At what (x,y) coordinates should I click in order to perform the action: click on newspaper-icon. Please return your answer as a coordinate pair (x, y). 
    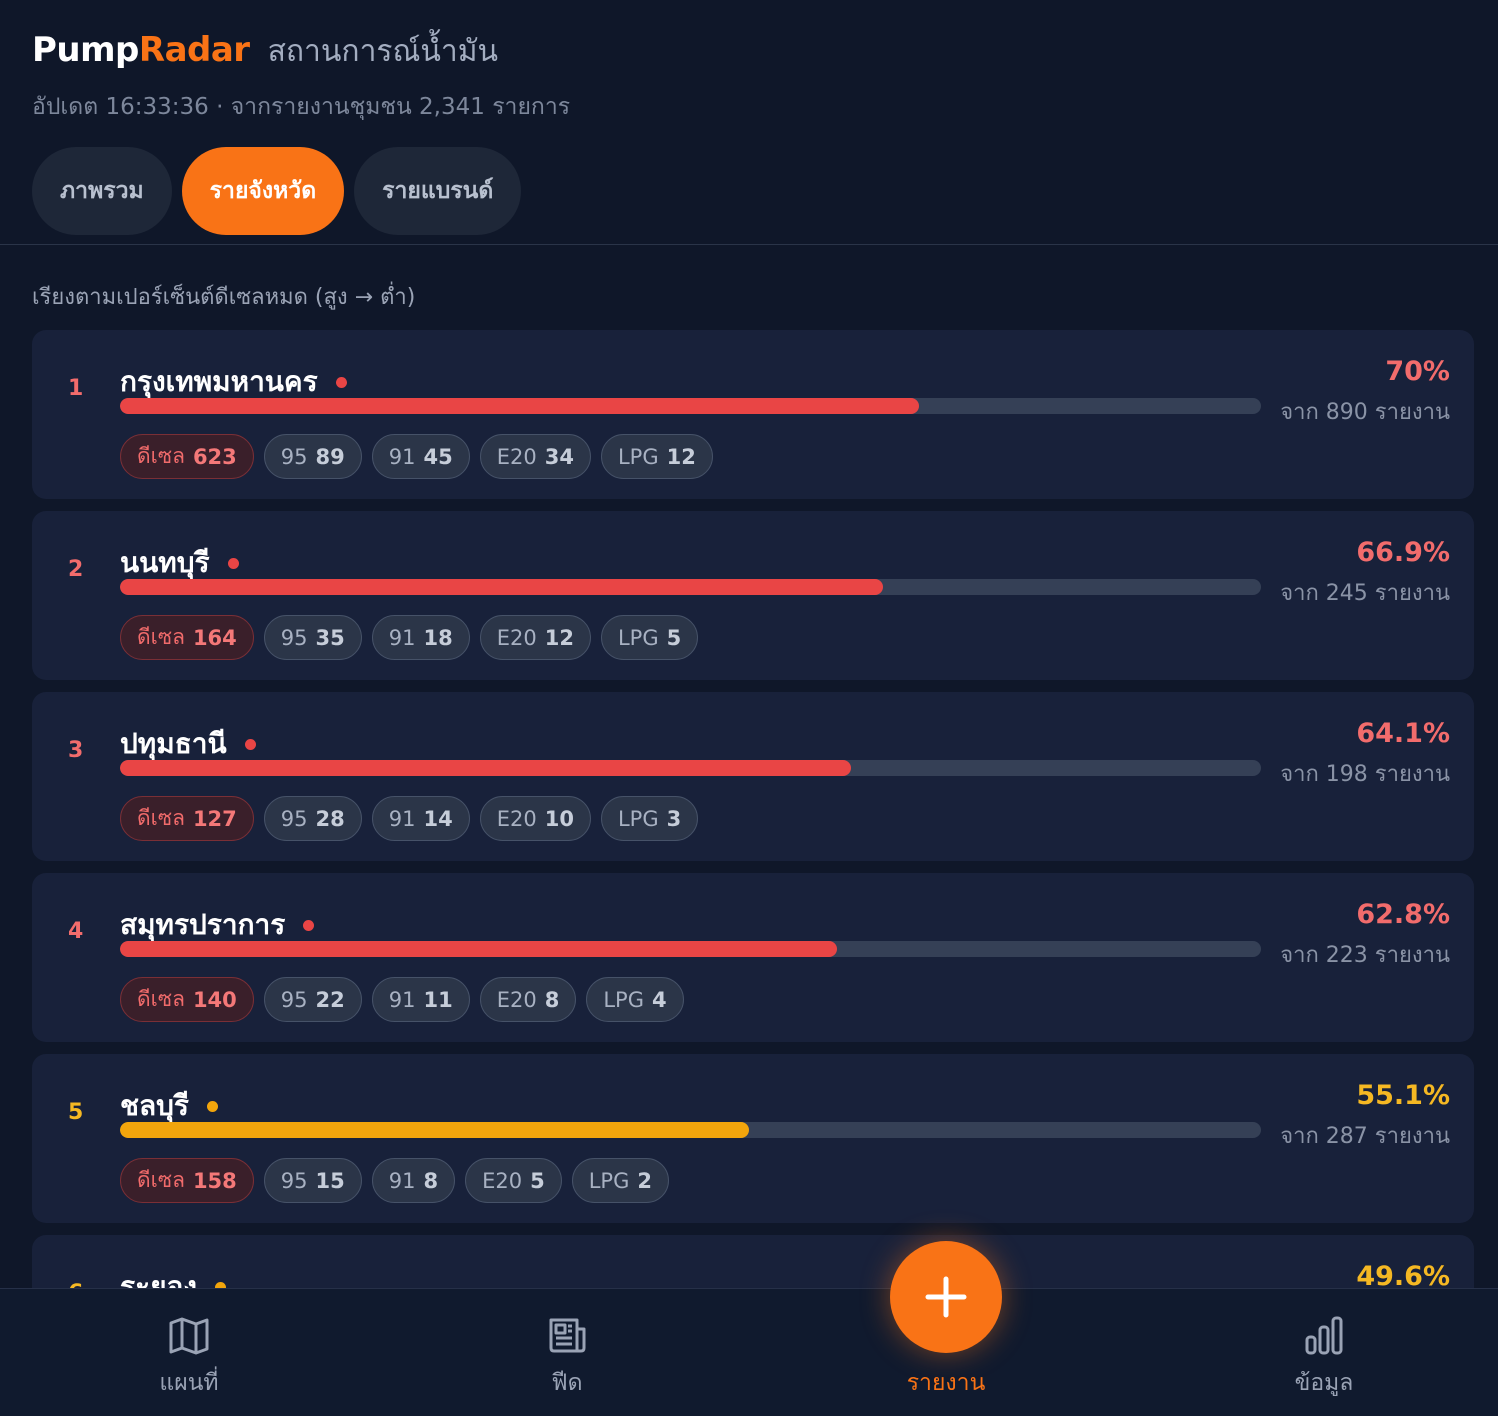
    Looking at the image, I should click on (567, 1335).